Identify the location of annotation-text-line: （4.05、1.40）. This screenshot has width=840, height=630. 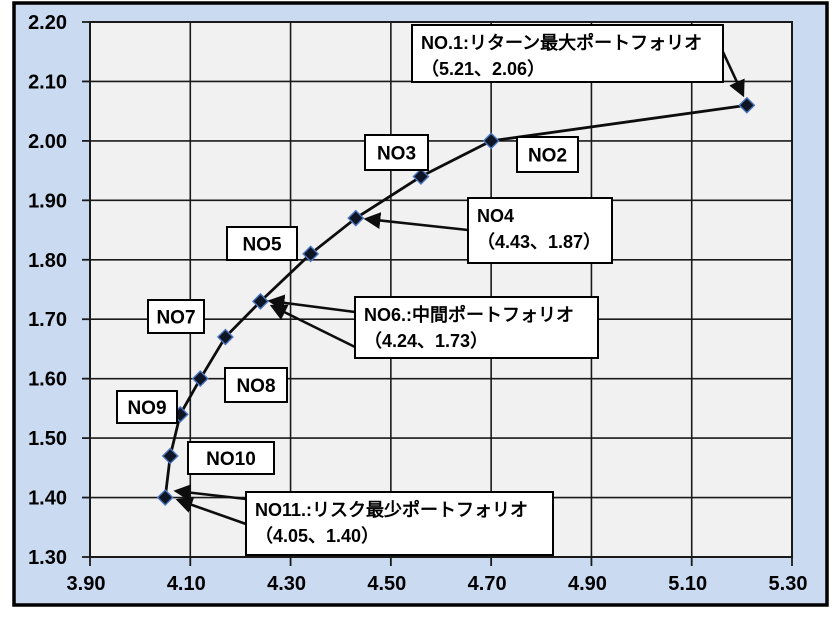
(317, 536).